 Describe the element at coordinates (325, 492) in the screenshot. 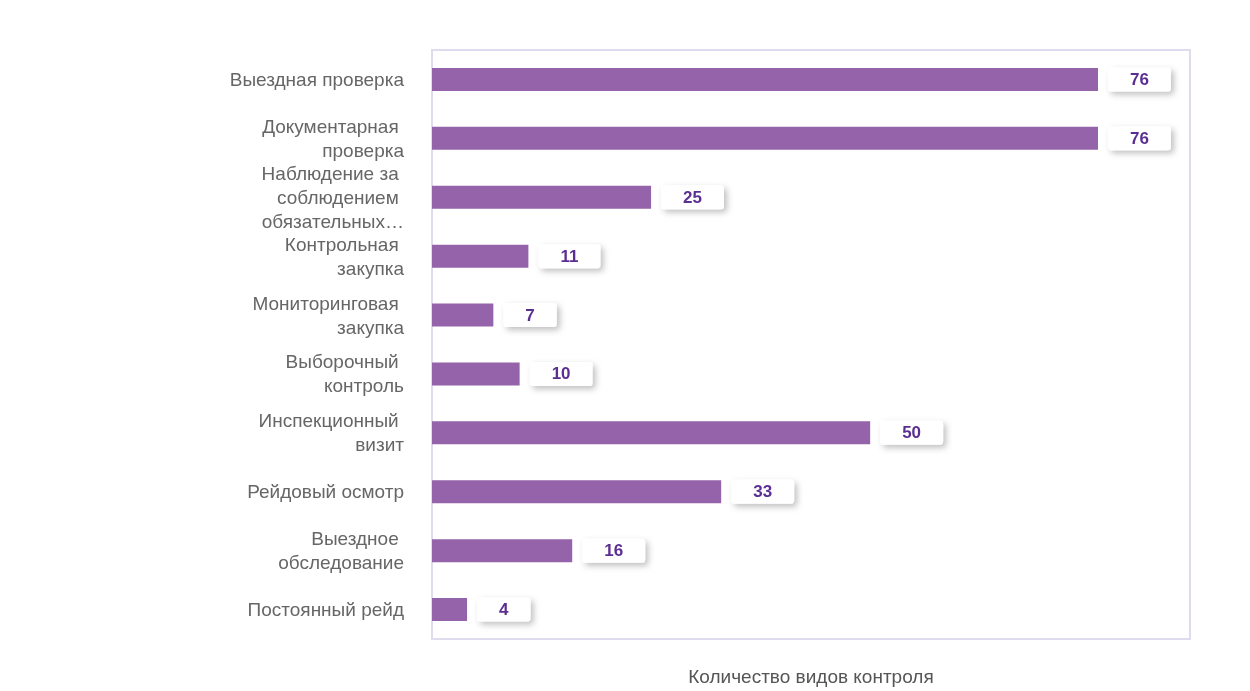

I see `y-tick-label: Рейдовый осмотр` at that location.